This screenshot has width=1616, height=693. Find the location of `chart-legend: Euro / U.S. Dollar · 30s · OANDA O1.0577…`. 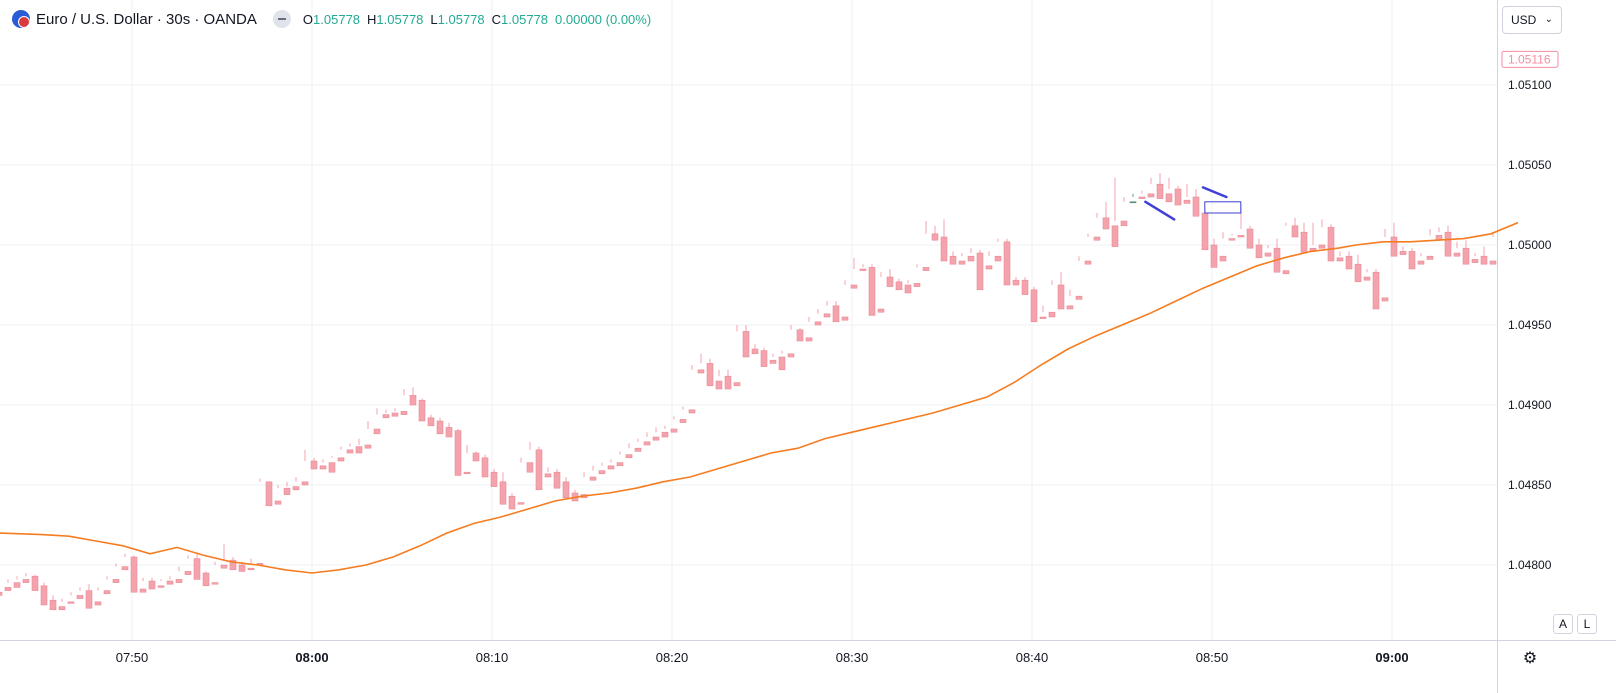

chart-legend: Euro / U.S. Dollar · 30s · OANDA O1.0577… is located at coordinates (331, 19).